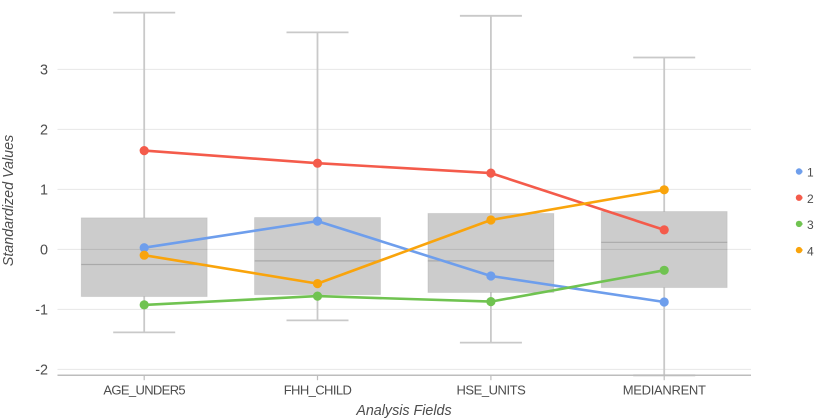 The image size is (818, 419). What do you see at coordinates (318, 390) in the screenshot?
I see `svg-text: FHH_CHILD` at bounding box center [318, 390].